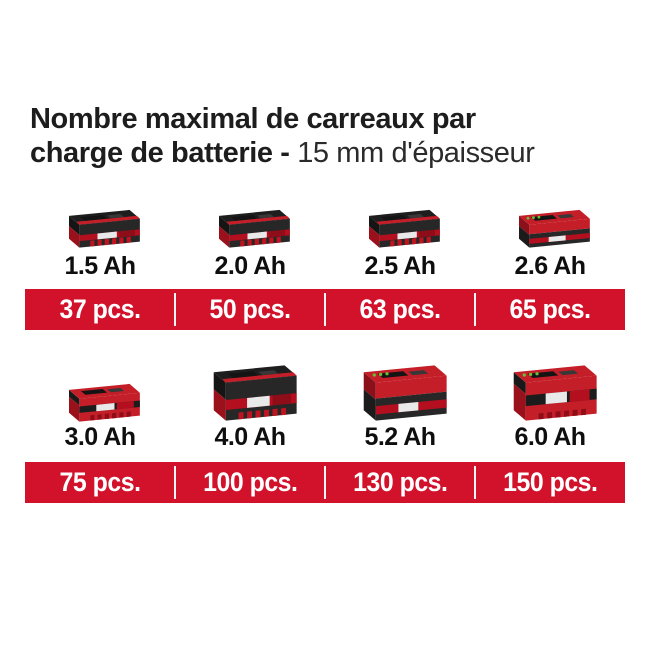 Image resolution: width=650 pixels, height=650 pixels. I want to click on battery-capacity-label: 1.5 Ah, so click(100, 266).